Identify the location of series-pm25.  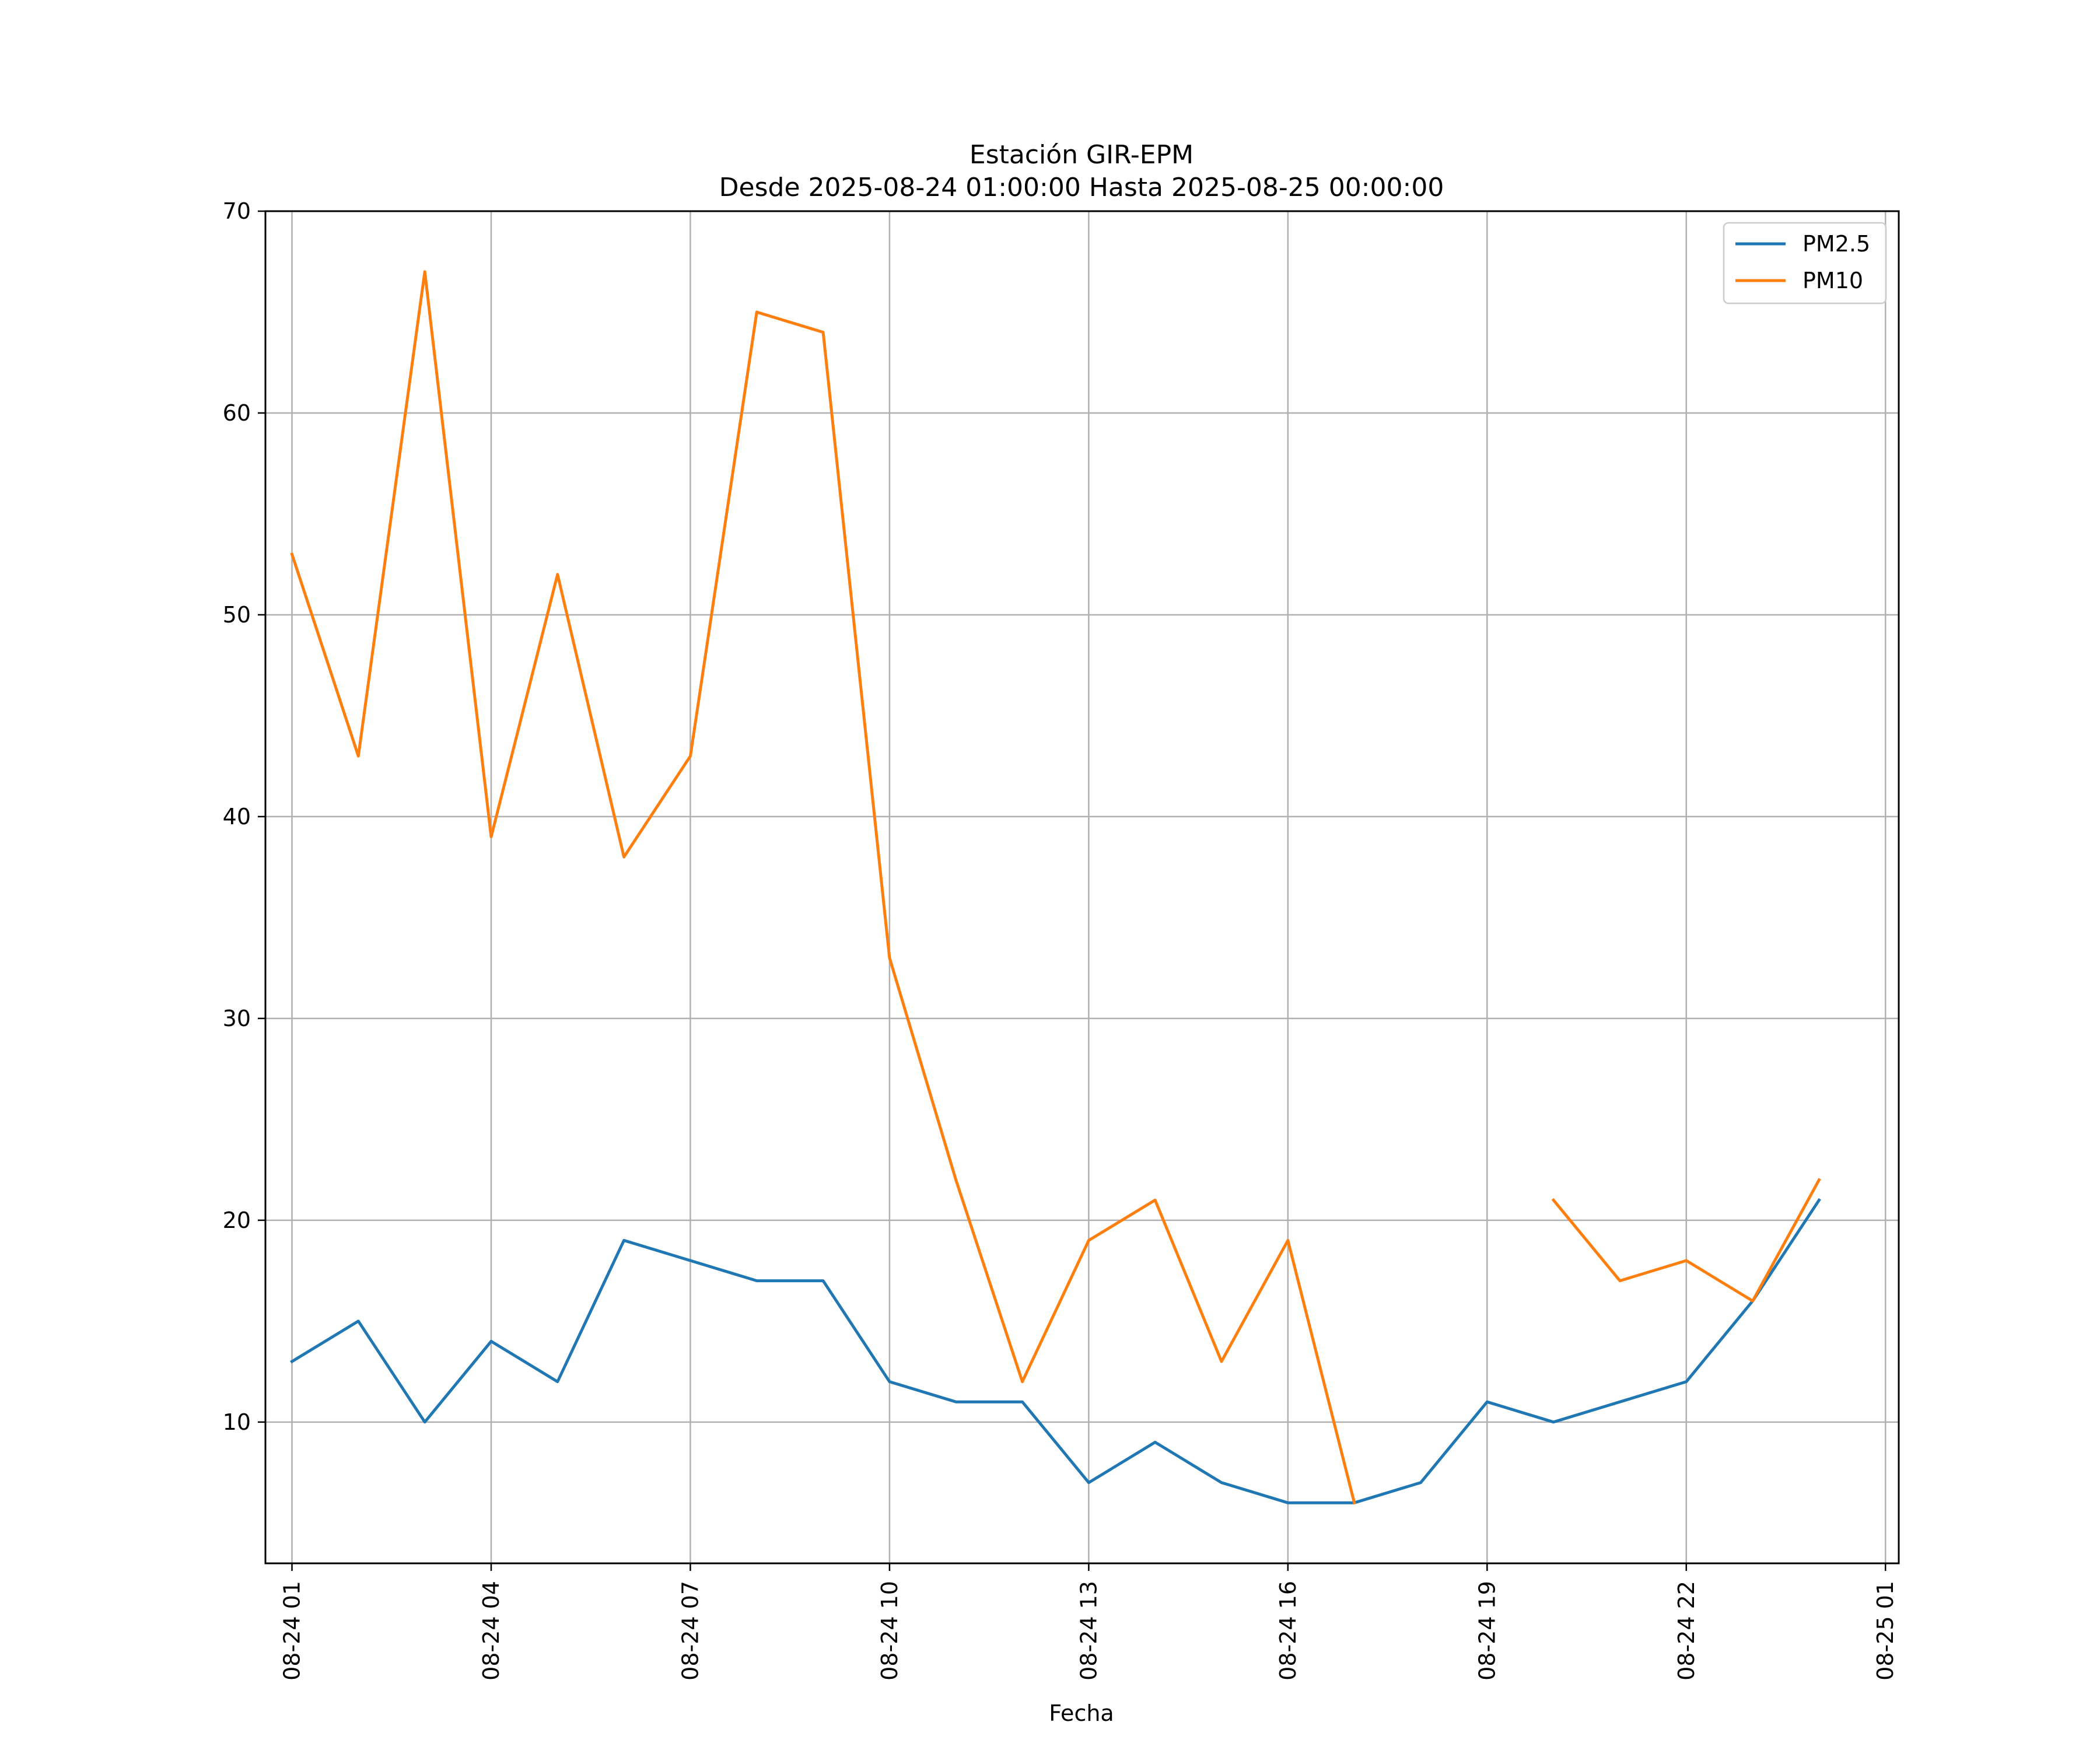
(1055, 1351).